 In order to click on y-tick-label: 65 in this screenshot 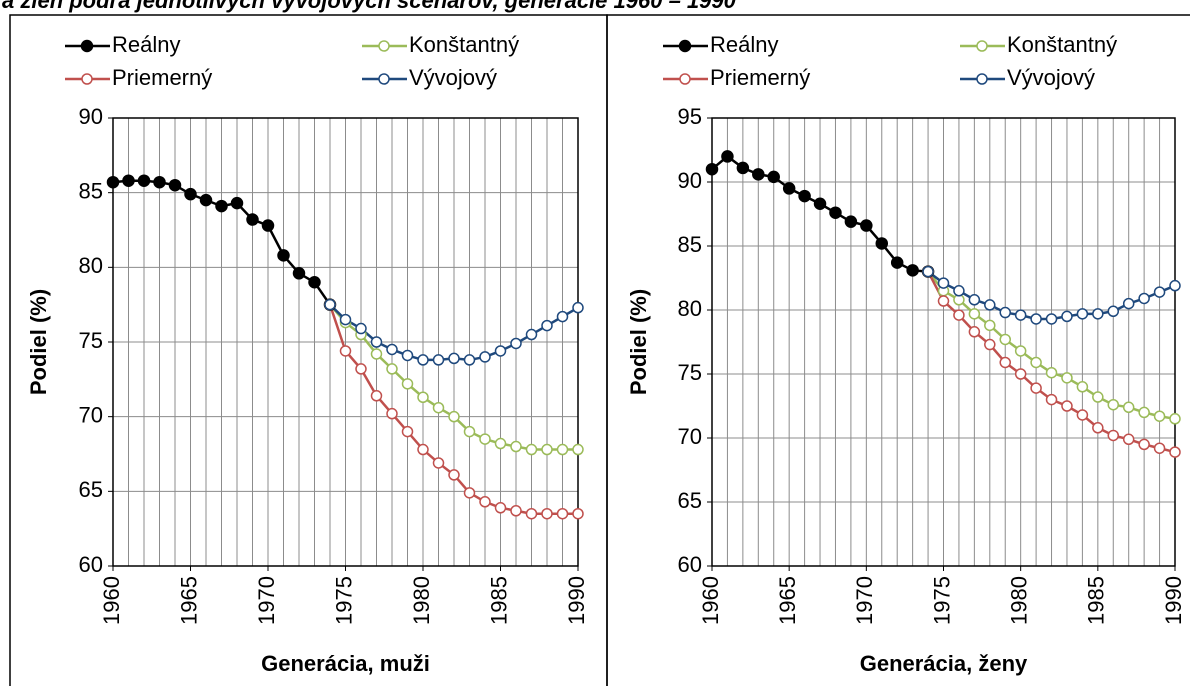, I will do `click(690, 500)`.